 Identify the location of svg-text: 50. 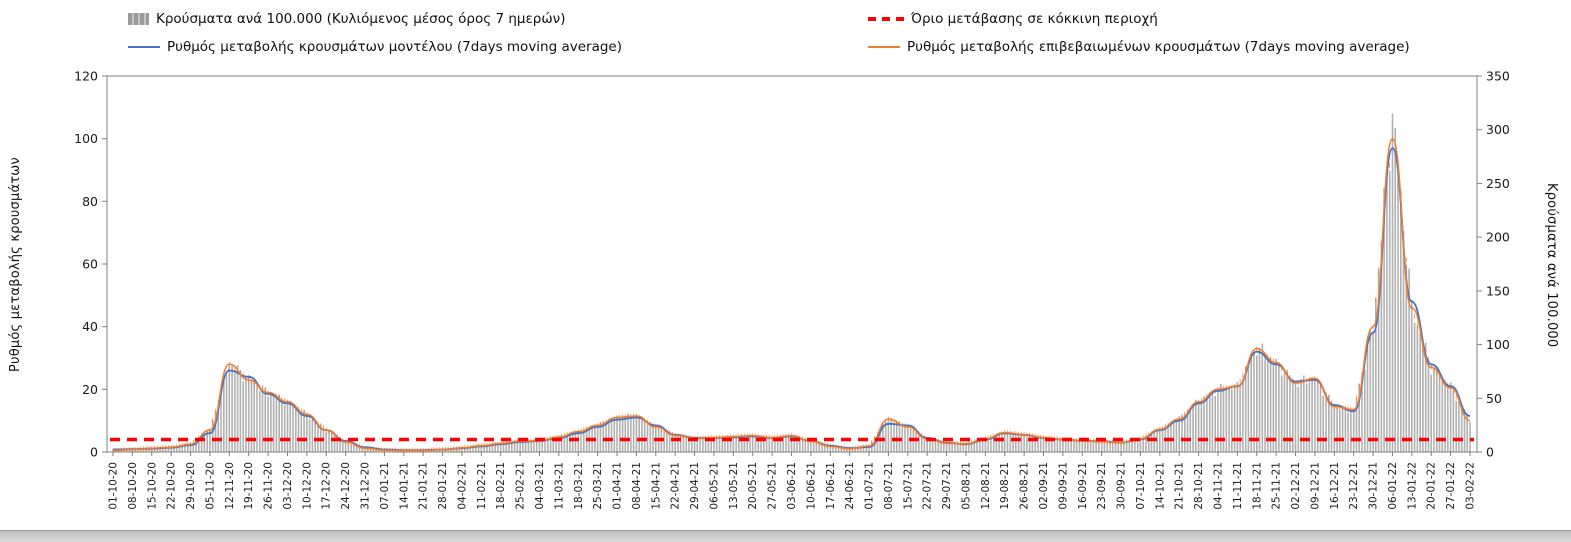
(1494, 398).